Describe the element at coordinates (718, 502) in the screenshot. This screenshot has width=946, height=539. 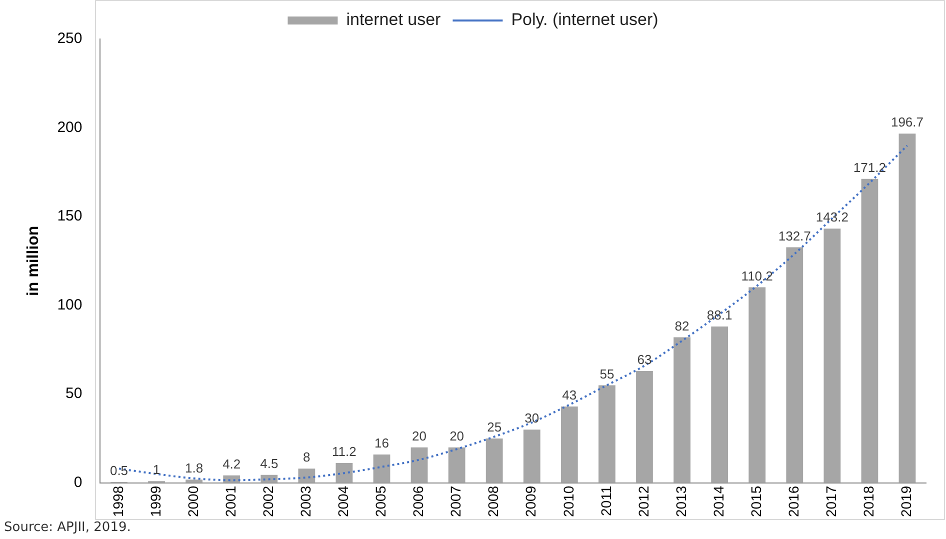
I see `x-tick-label: 2014` at that location.